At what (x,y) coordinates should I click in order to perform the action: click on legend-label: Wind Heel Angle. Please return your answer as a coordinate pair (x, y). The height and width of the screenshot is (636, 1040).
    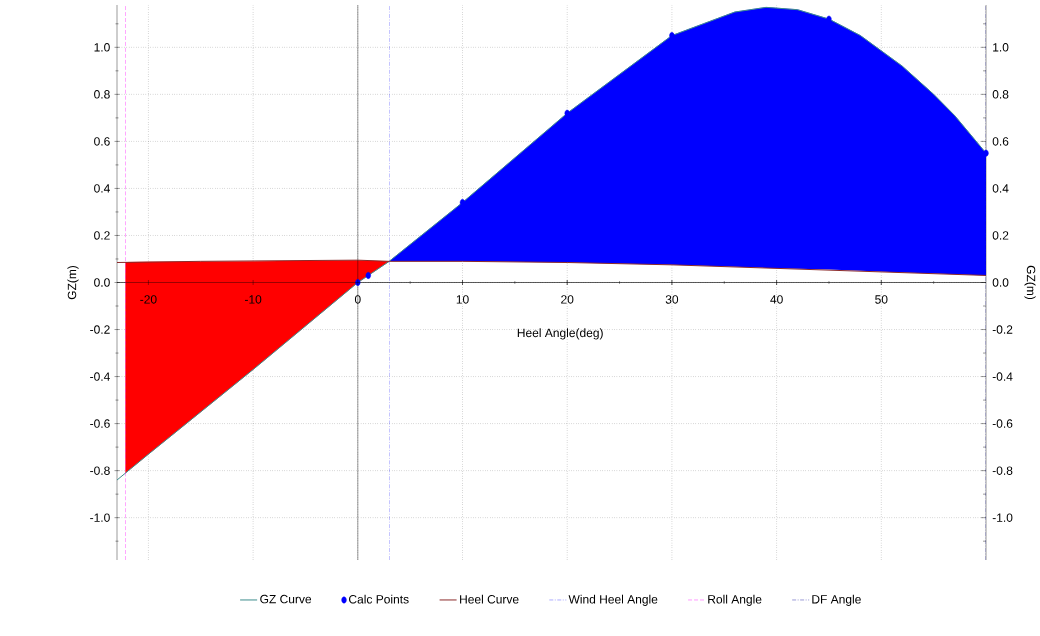
    Looking at the image, I should click on (613, 600).